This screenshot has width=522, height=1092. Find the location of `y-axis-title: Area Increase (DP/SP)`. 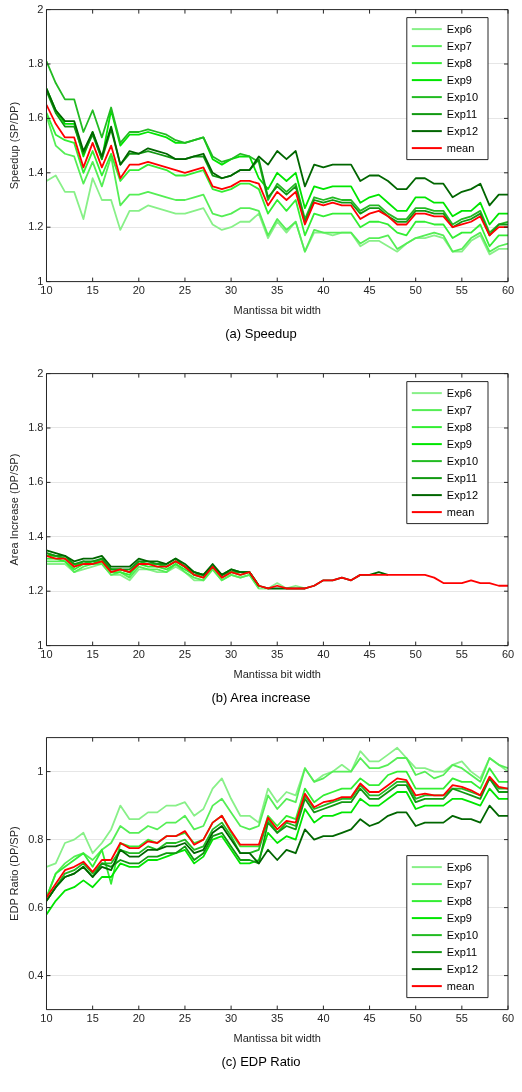

y-axis-title: Area Increase (DP/SP) is located at coordinates (13, 509).